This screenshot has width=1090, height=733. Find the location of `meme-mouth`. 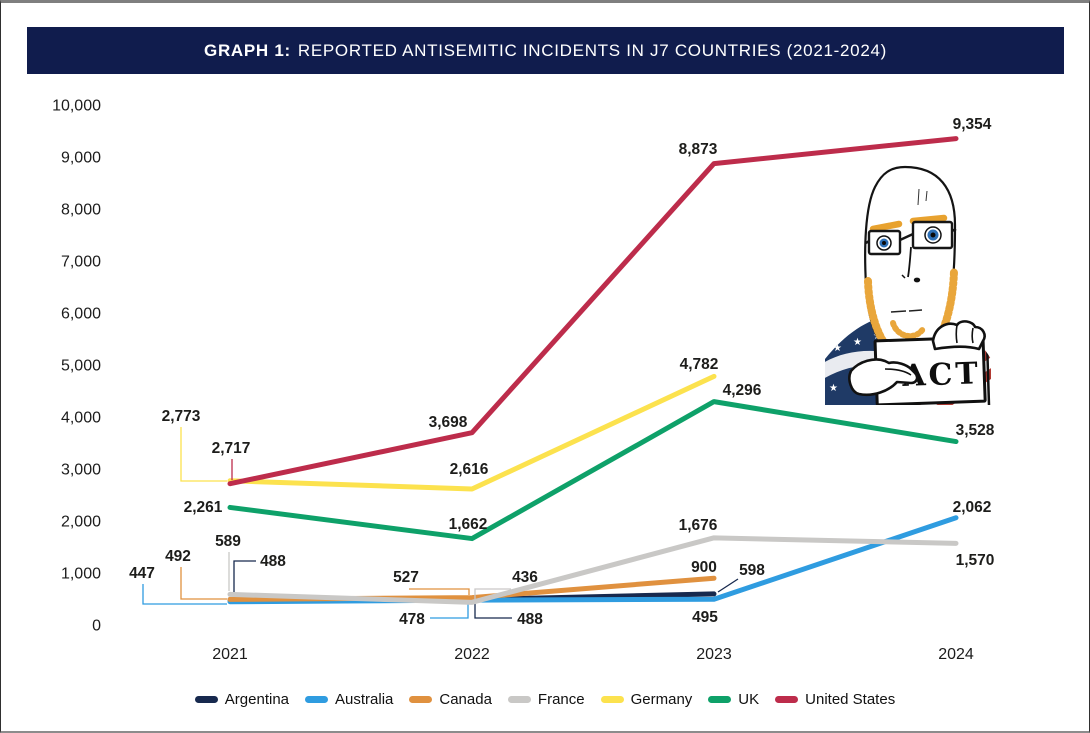

meme-mouth is located at coordinates (906, 311).